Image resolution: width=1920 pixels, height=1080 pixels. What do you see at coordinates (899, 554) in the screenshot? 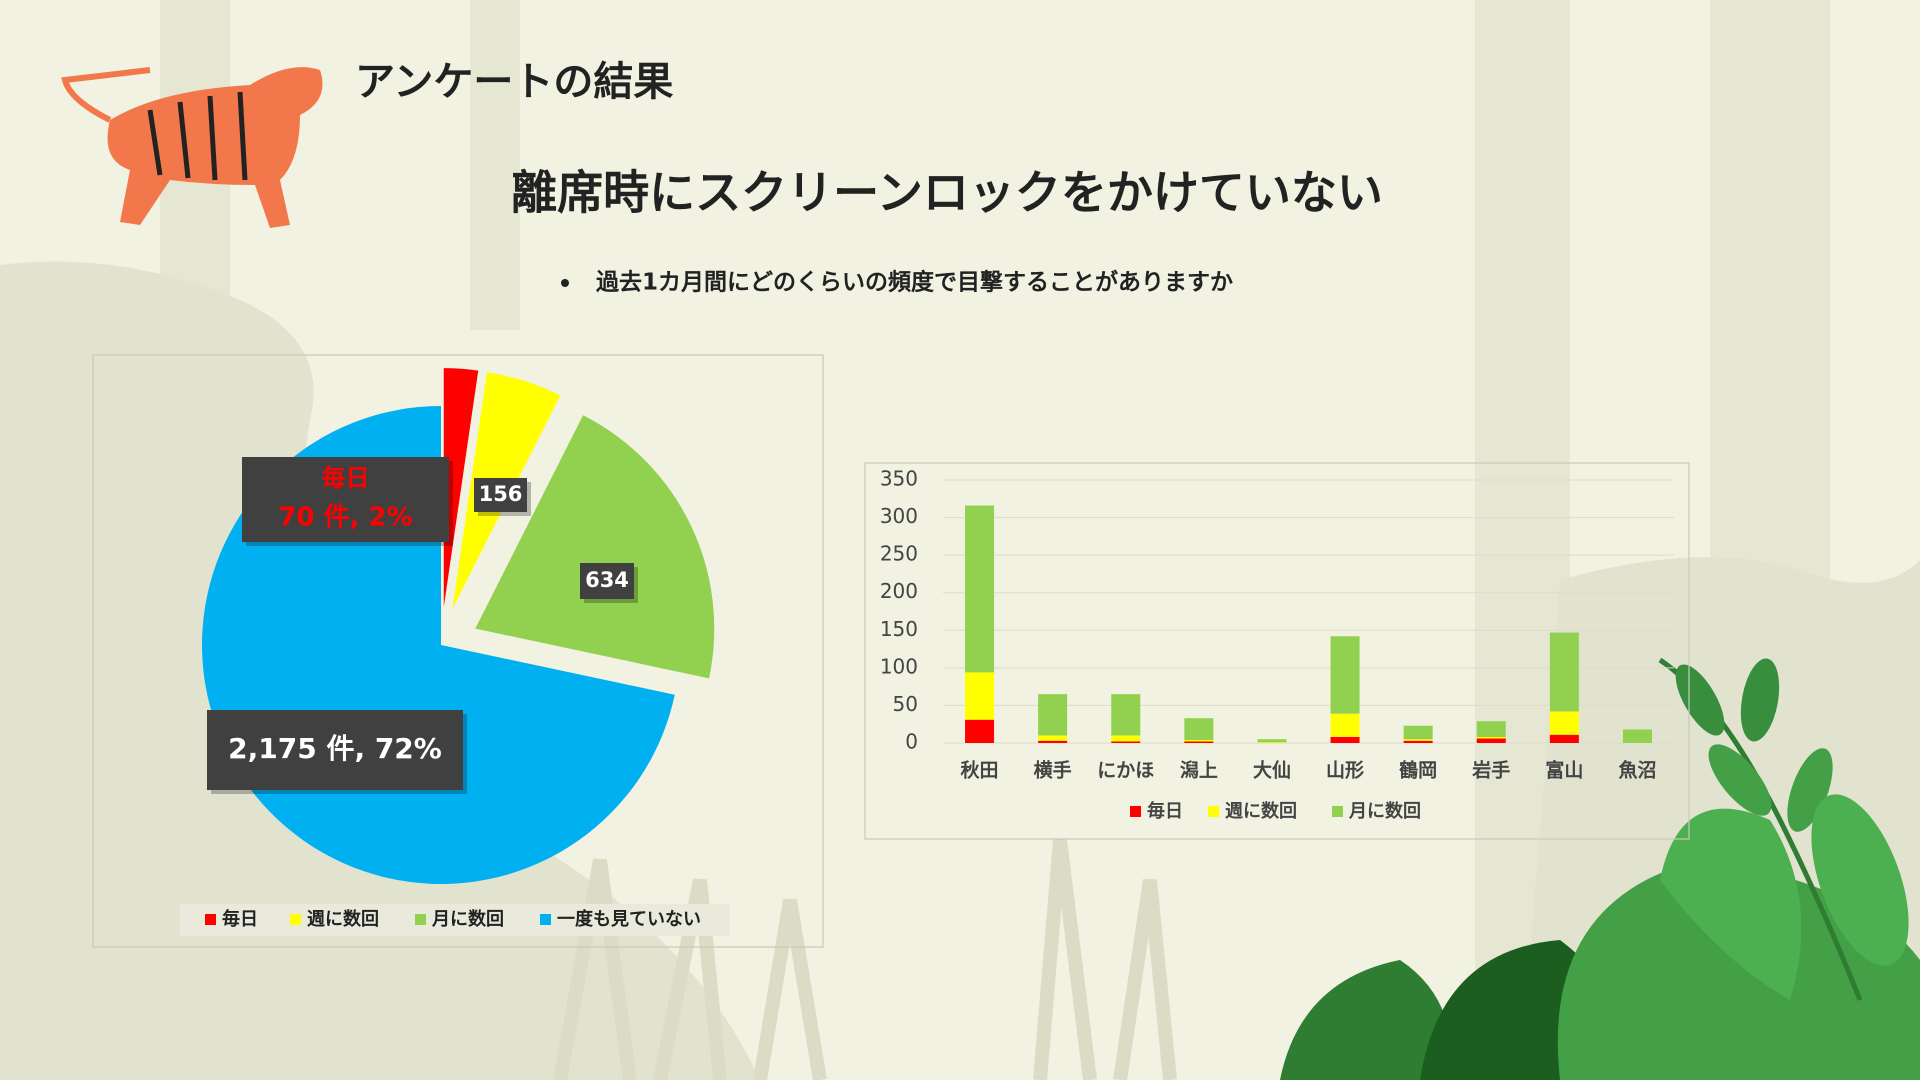
I see `y-tick-label: 250` at bounding box center [899, 554].